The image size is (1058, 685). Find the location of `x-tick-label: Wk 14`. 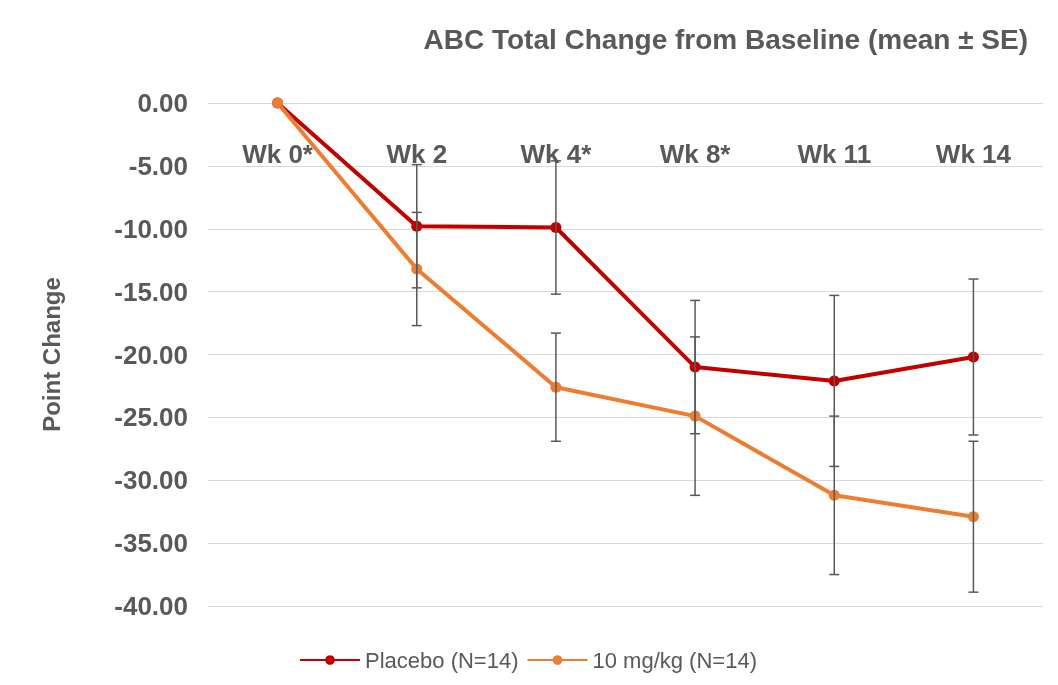

x-tick-label: Wk 14 is located at coordinates (973, 154).